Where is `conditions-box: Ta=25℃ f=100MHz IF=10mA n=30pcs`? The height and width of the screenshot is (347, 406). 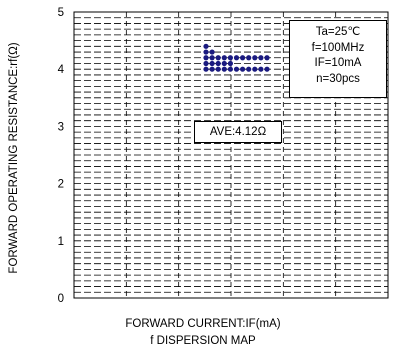
conditions-box: Ta=25℃ f=100MHz IF=10mA n=30pcs is located at coordinates (338, 59).